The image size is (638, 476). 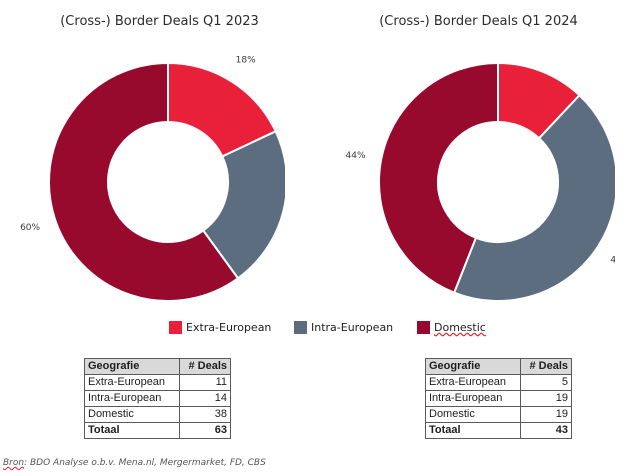 What do you see at coordinates (356, 156) in the screenshot?
I see `data-label-domestic: 44%` at bounding box center [356, 156].